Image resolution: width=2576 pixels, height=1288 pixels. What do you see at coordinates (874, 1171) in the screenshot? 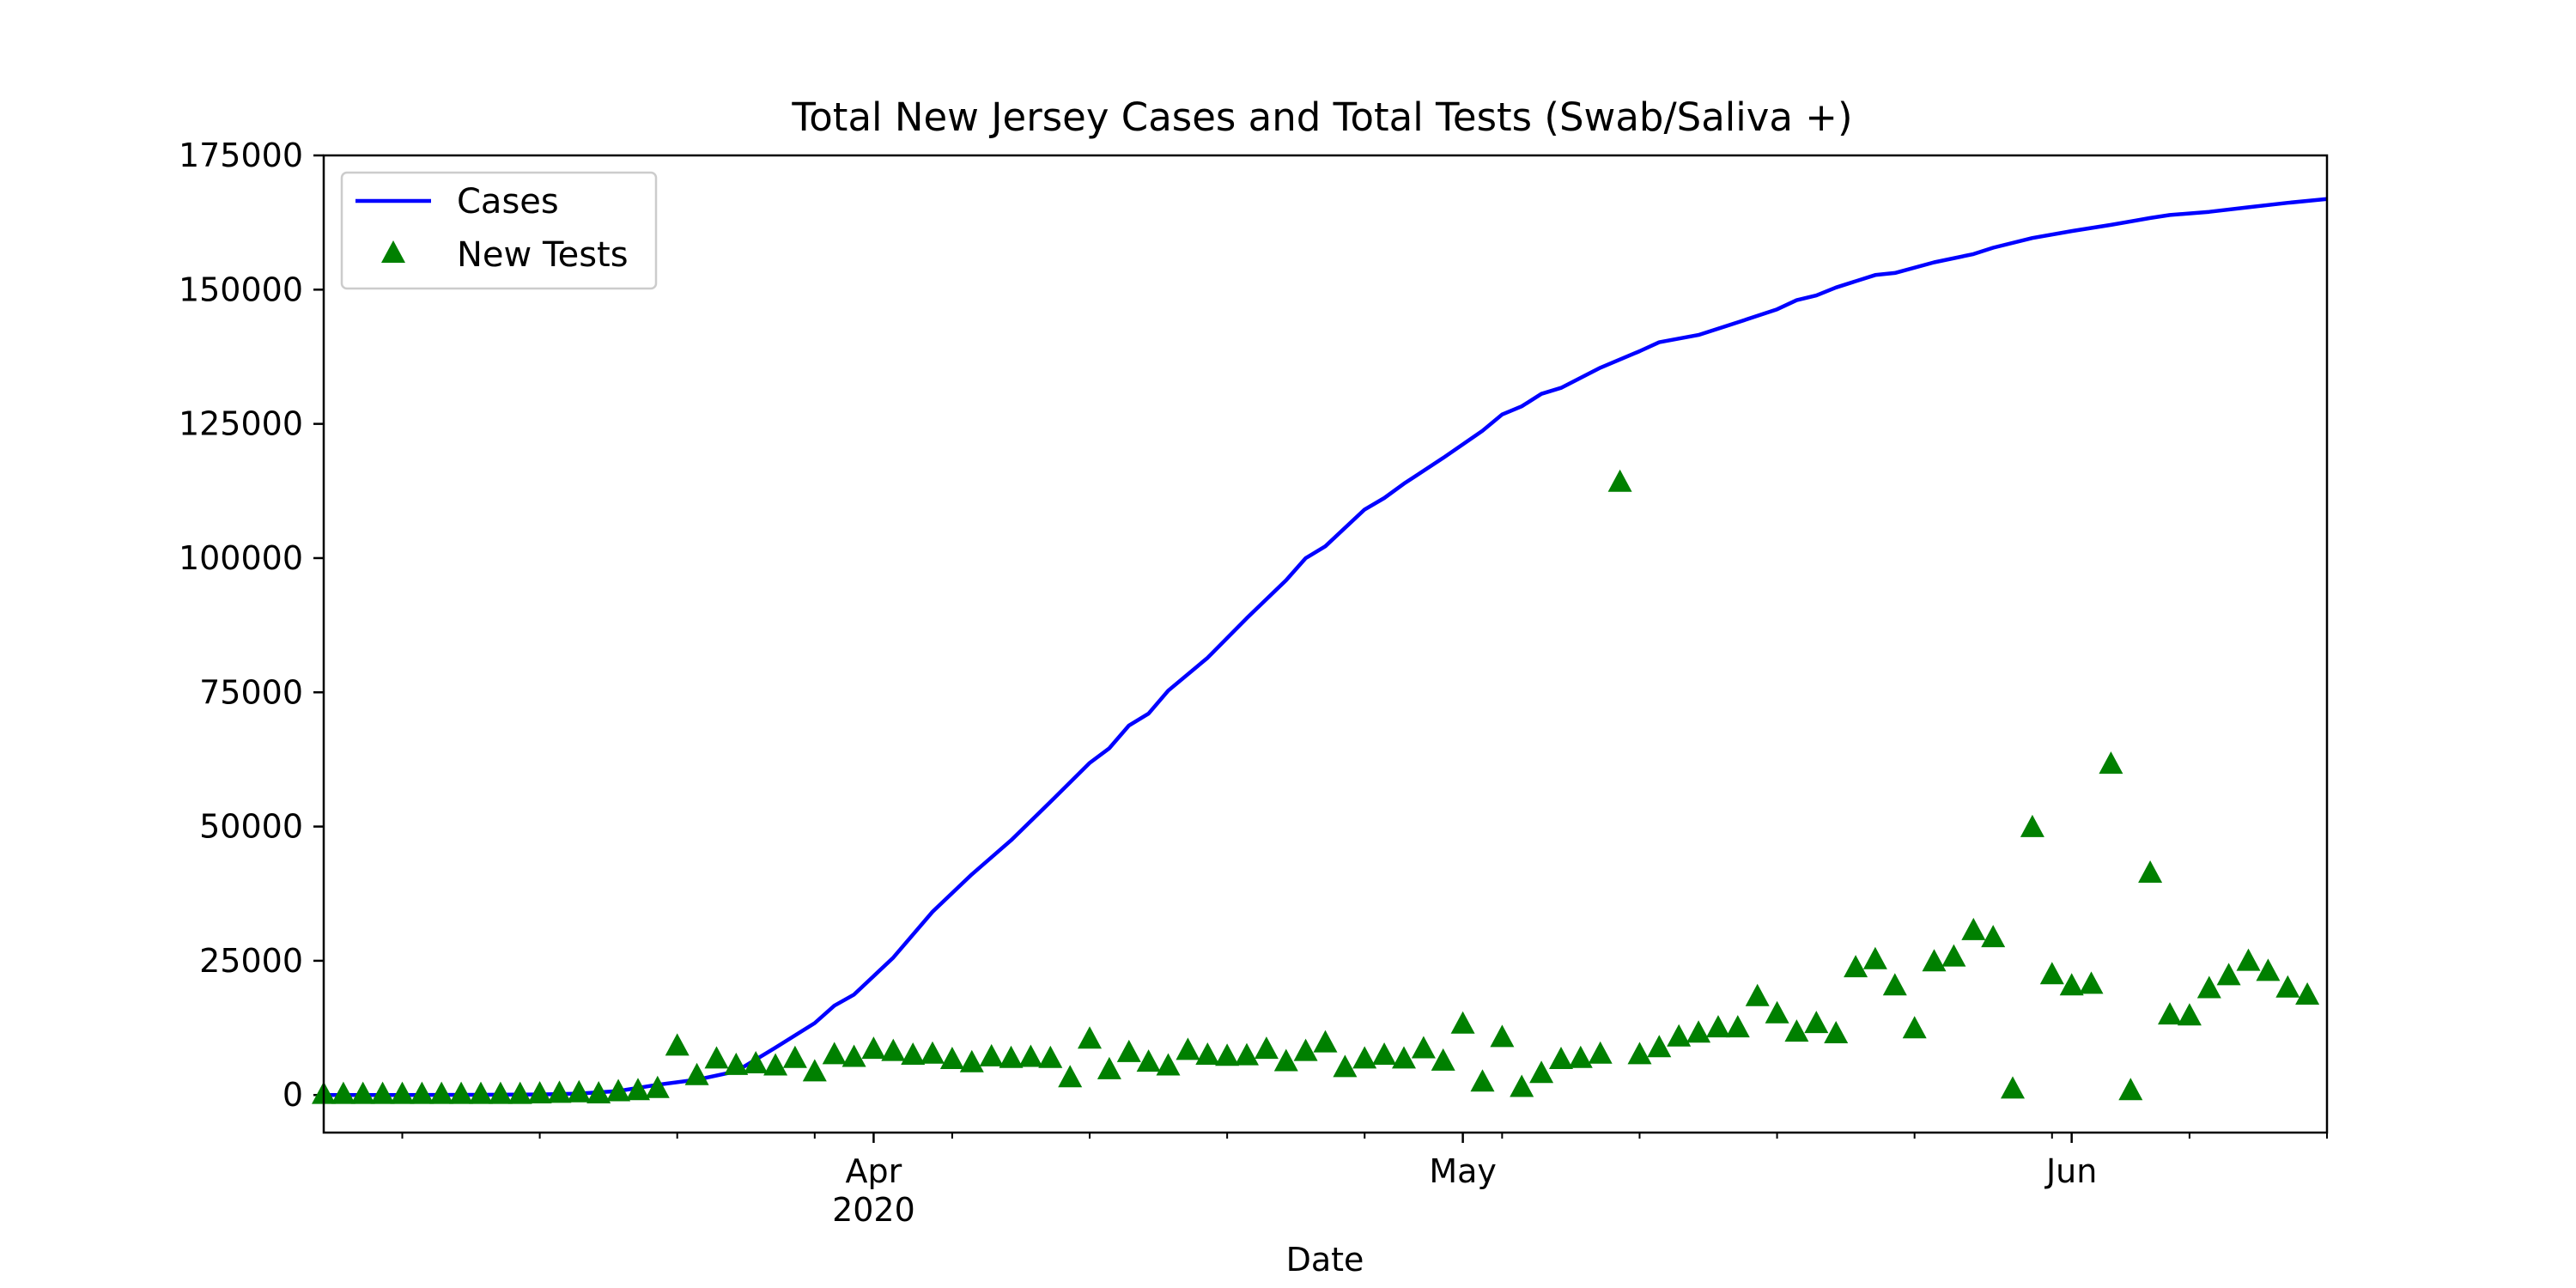
I see `x-tick-label: Apr` at bounding box center [874, 1171].